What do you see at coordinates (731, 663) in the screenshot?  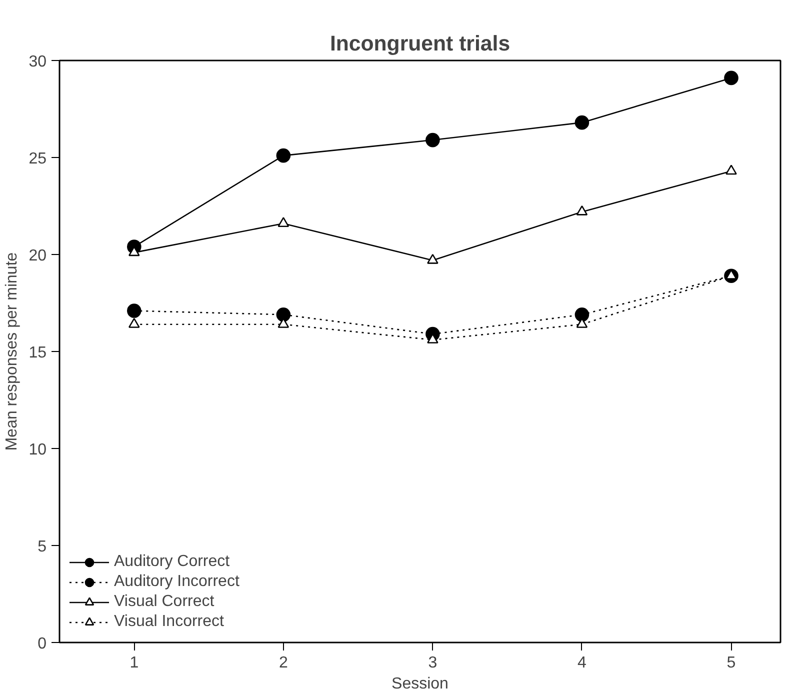 I see `x-tick-label: 5` at bounding box center [731, 663].